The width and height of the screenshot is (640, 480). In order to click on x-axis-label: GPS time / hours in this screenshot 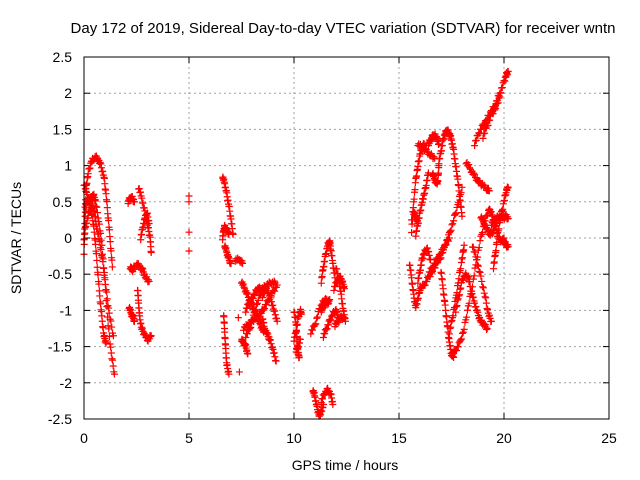, I will do `click(345, 465)`.